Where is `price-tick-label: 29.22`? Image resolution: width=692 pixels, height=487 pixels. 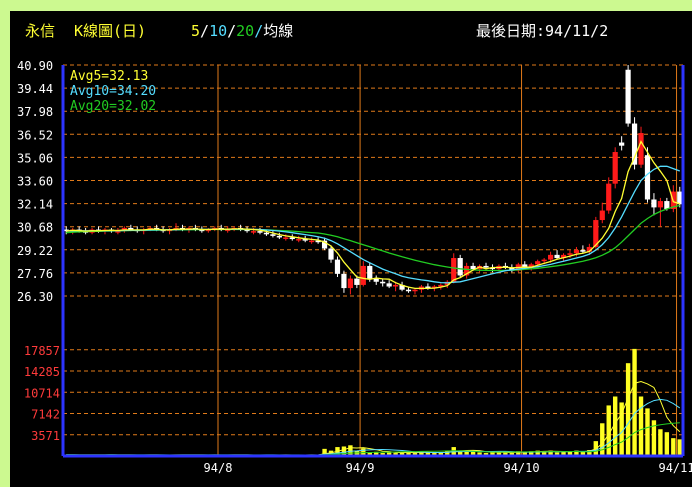
price-tick-label: 29.22 is located at coordinates (35, 251).